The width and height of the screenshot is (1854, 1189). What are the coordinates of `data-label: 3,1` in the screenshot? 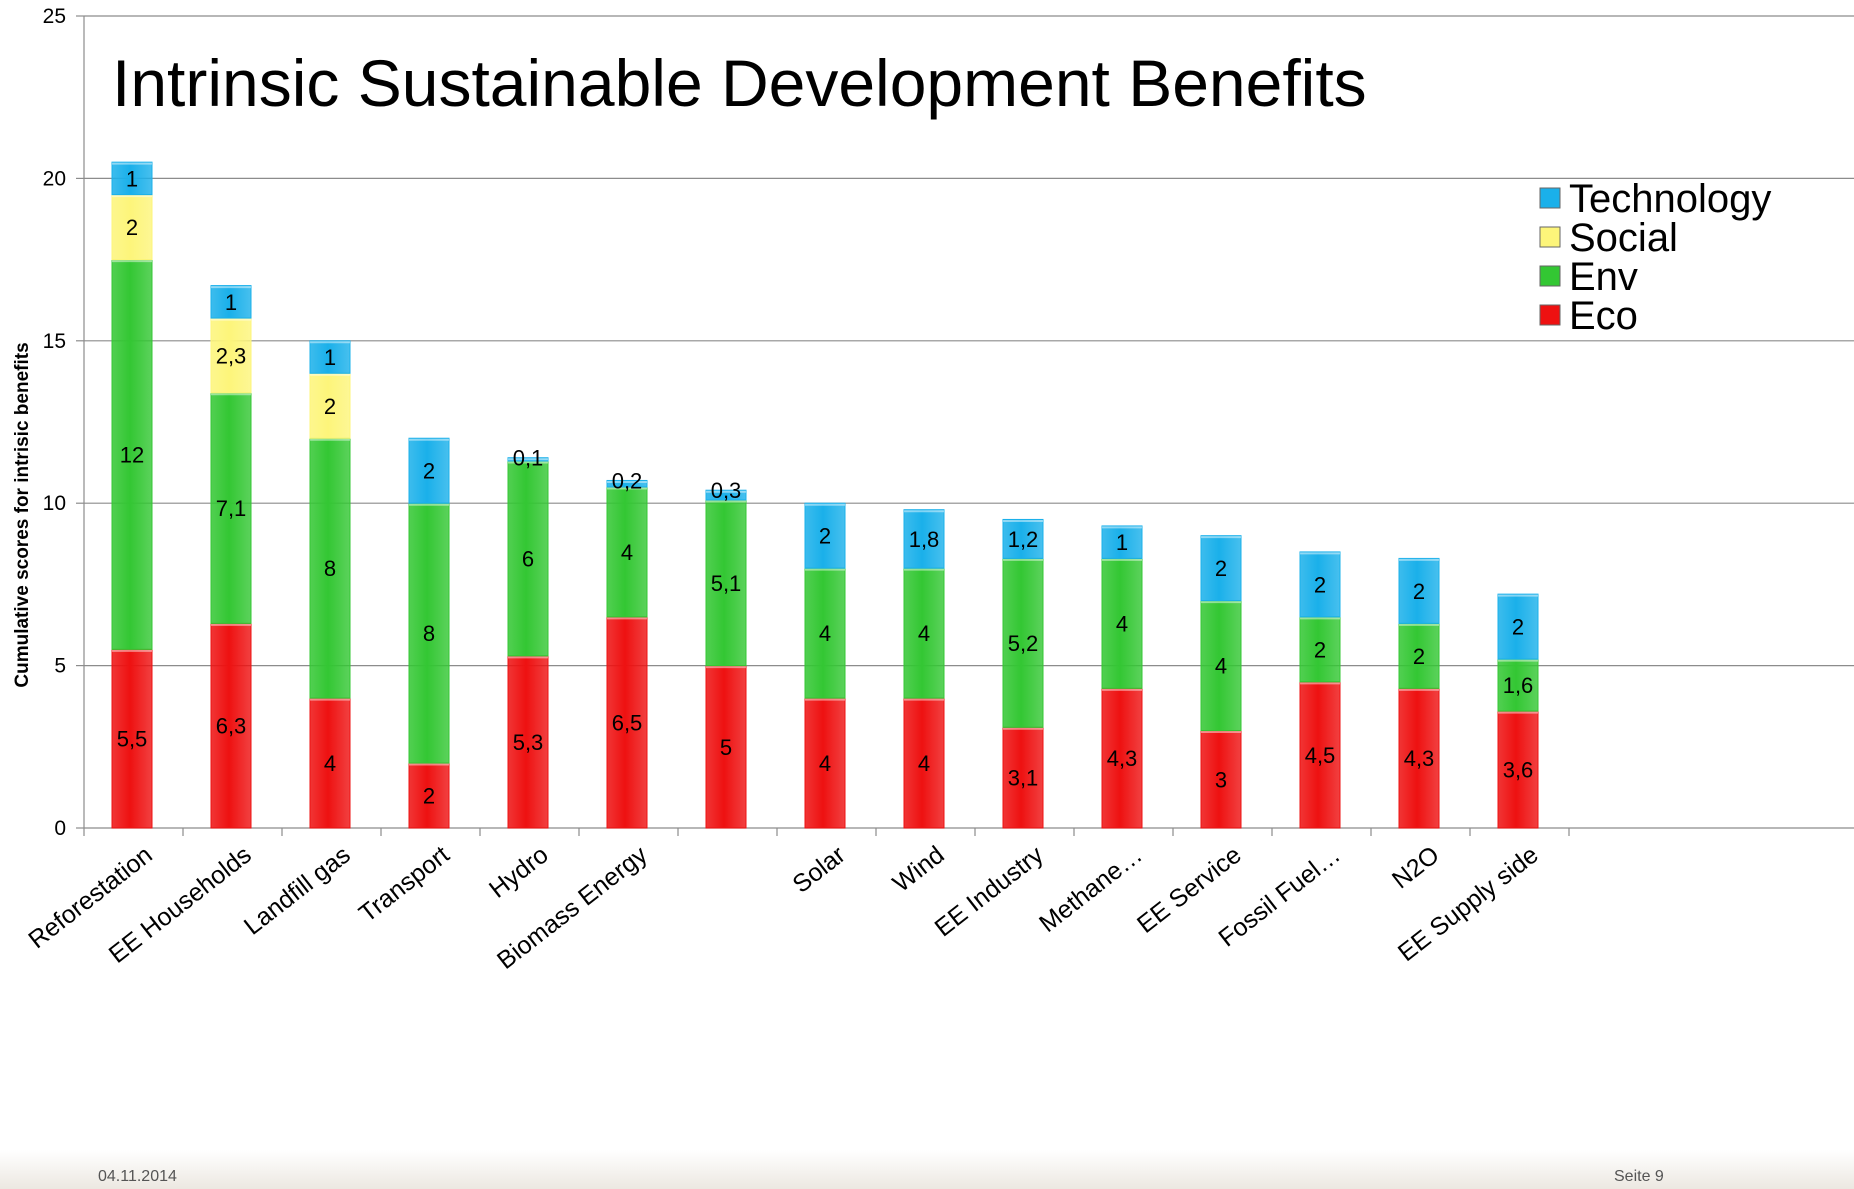 It's located at (1023, 778).